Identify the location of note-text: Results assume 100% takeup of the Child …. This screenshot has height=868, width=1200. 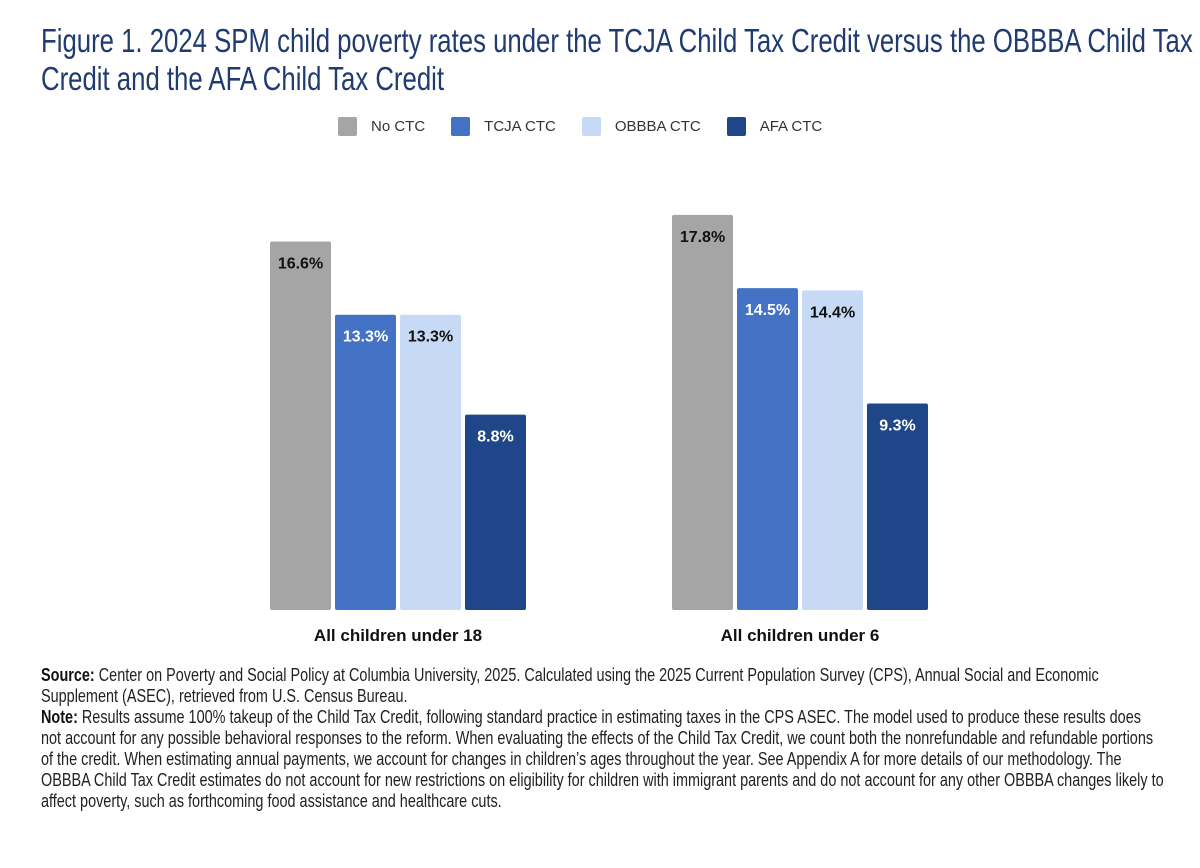
(602, 758).